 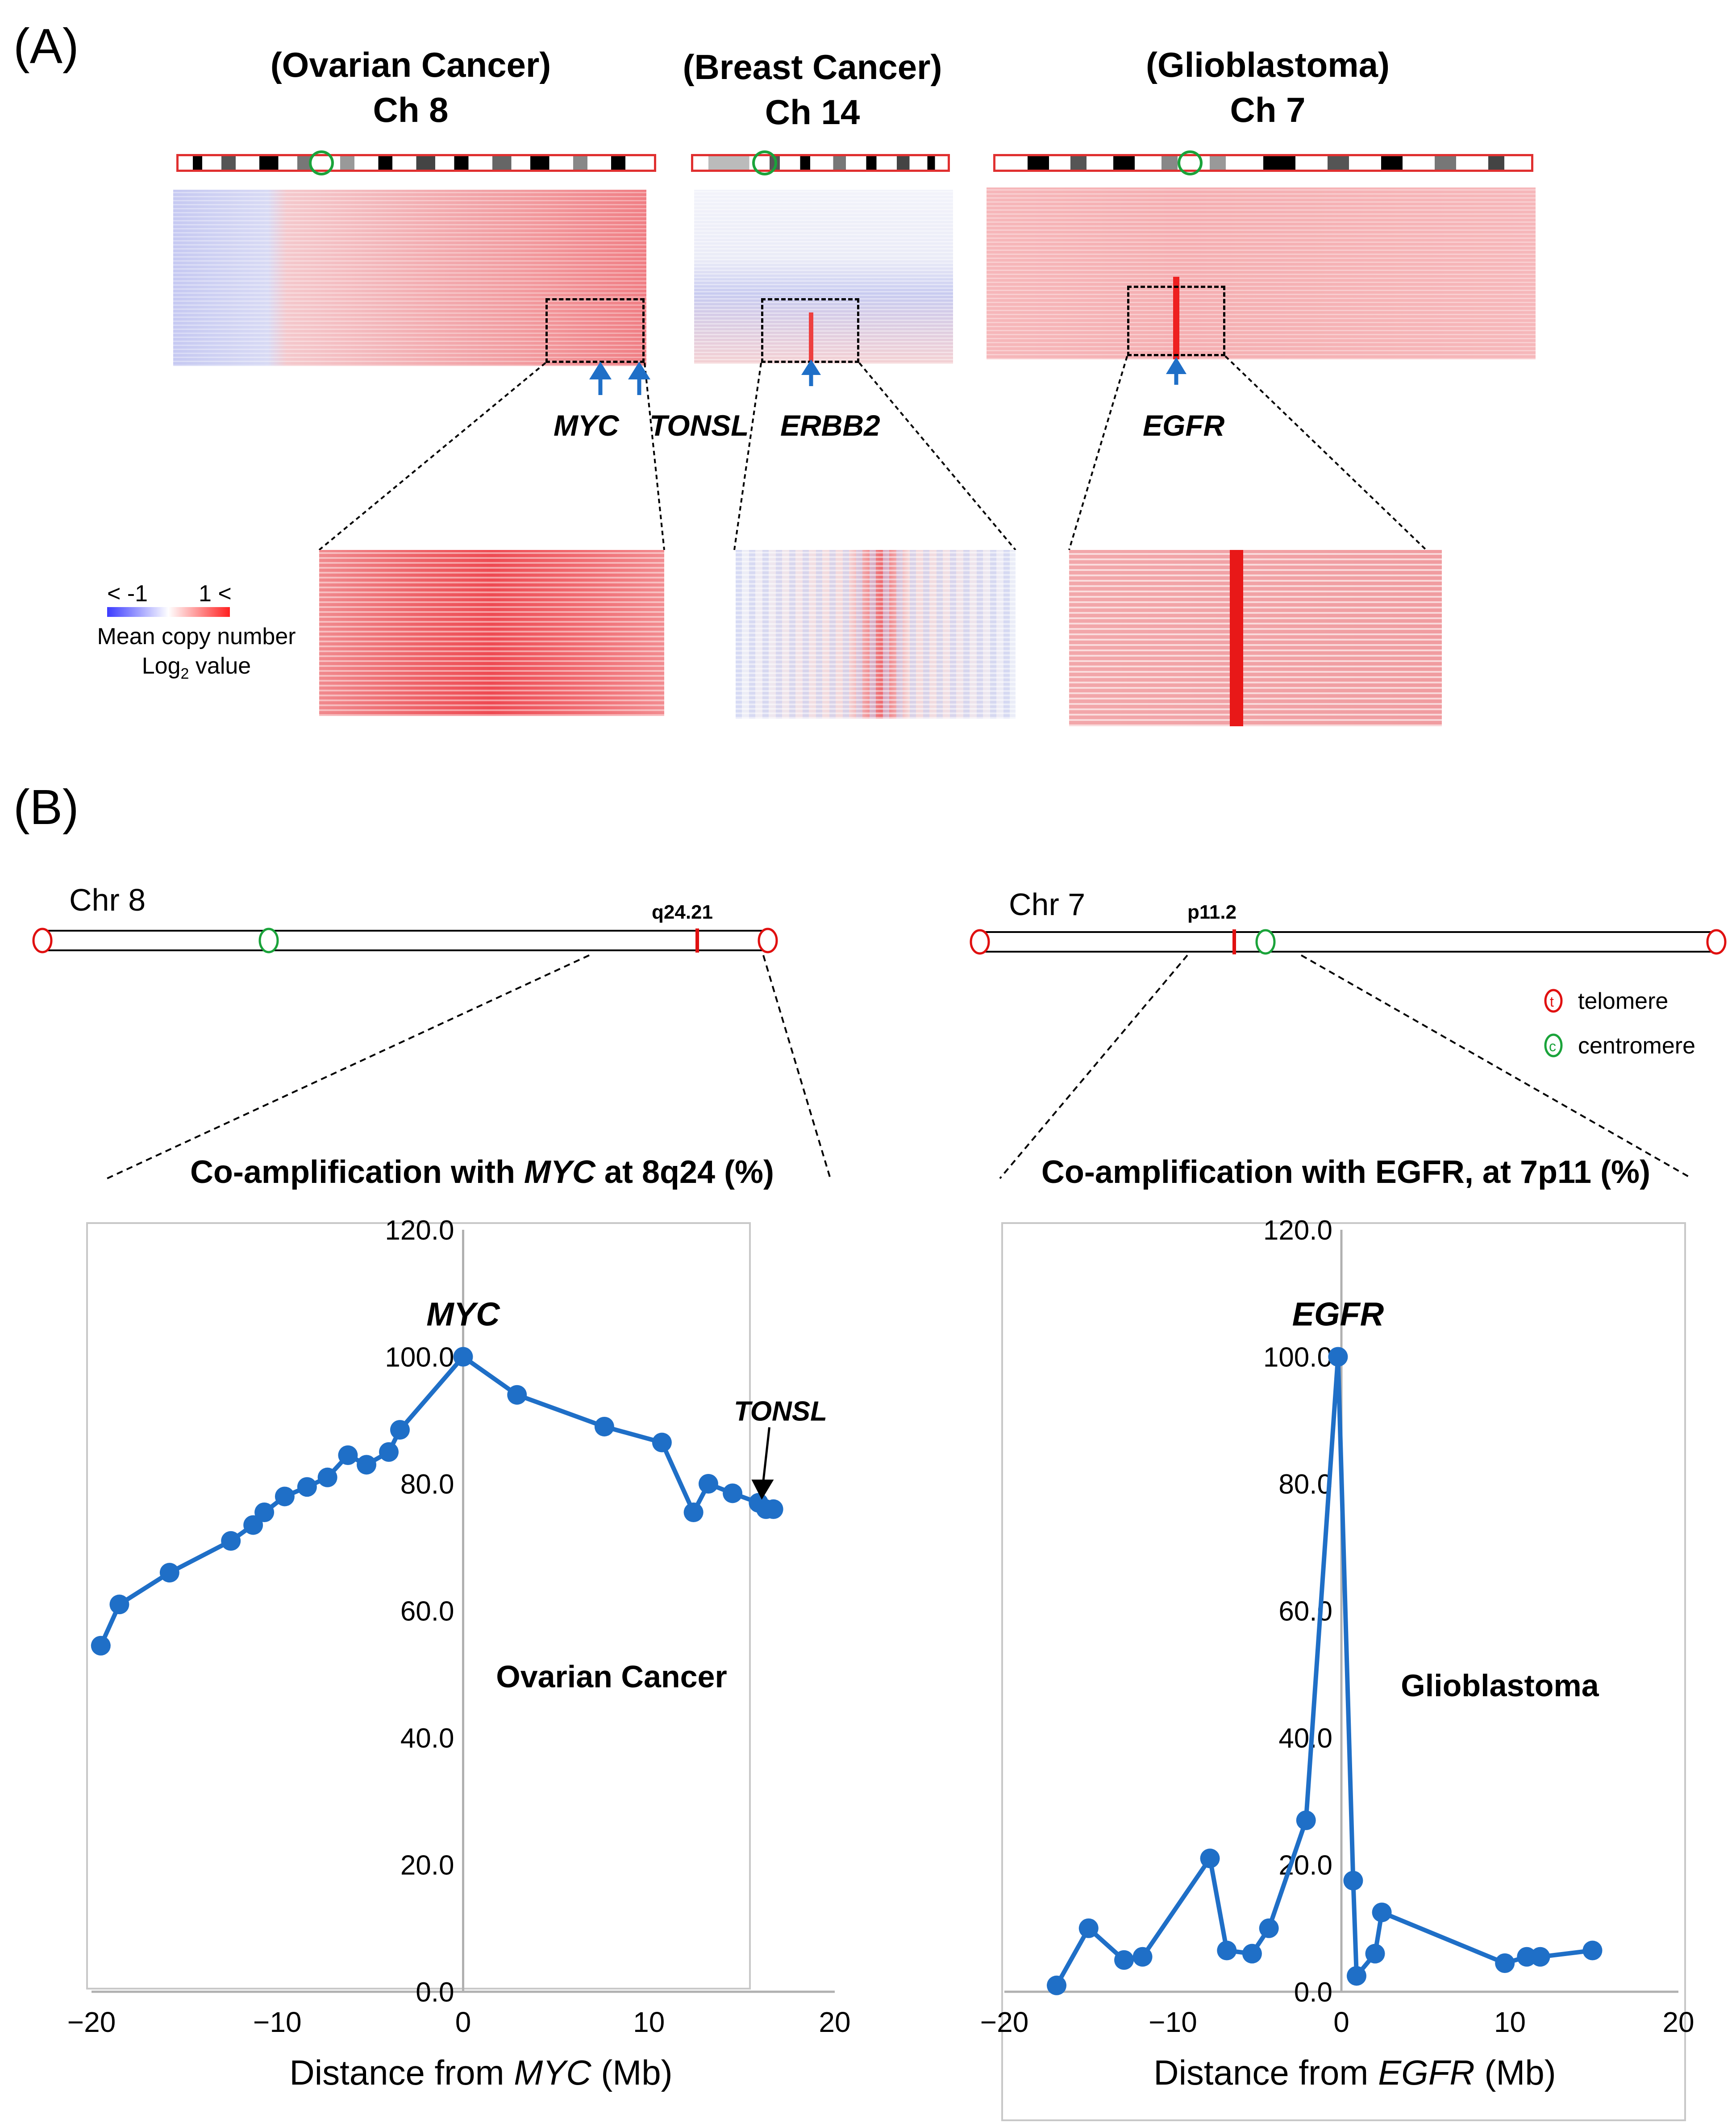 What do you see at coordinates (595, 330) in the screenshot?
I see `zoom-box-myc` at bounding box center [595, 330].